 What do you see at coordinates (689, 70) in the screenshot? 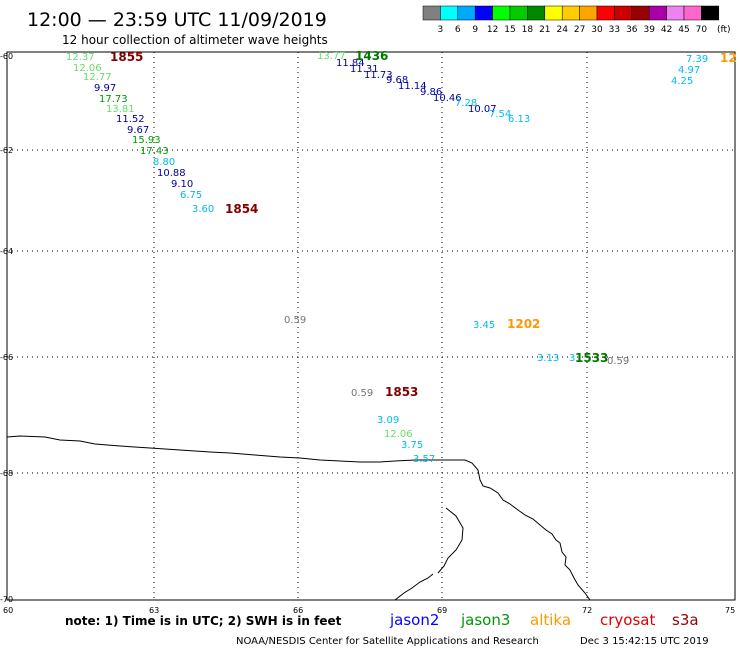
I see `wave-height-label: 4.97` at bounding box center [689, 70].